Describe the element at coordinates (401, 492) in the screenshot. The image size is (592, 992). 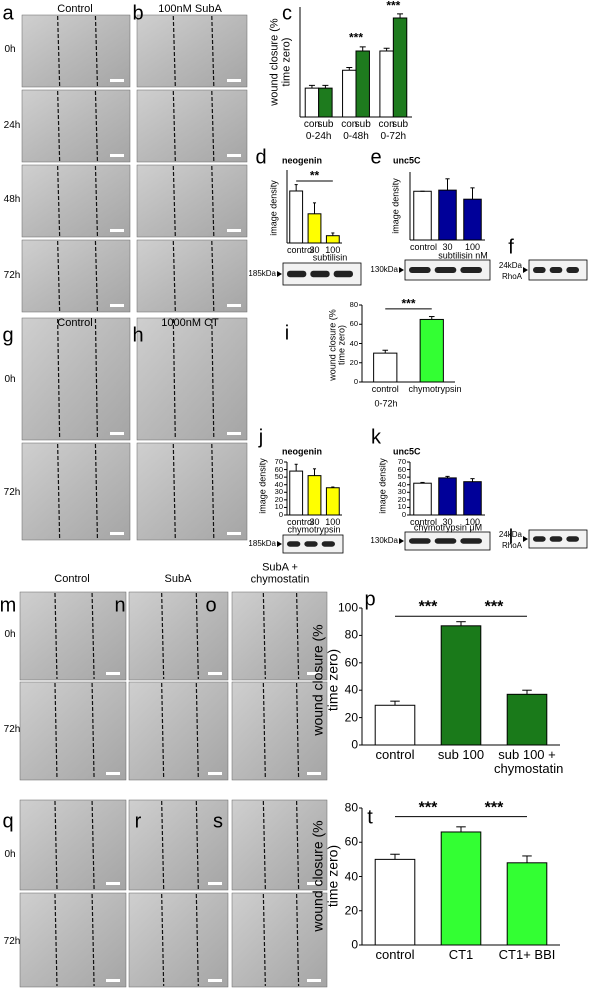
I see `y-tick-label: 30` at that location.